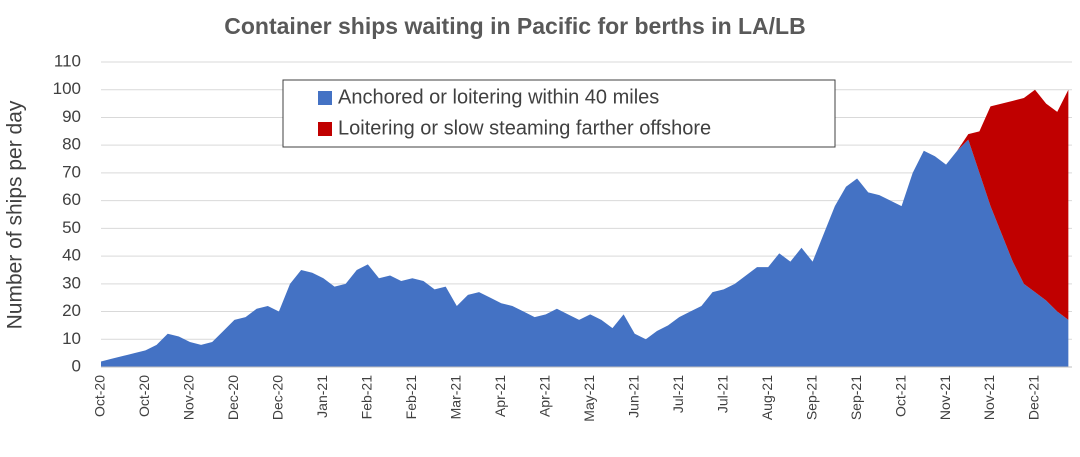 Image resolution: width=1080 pixels, height=457 pixels. What do you see at coordinates (71, 144) in the screenshot?
I see `y-tick-label: 80` at bounding box center [71, 144].